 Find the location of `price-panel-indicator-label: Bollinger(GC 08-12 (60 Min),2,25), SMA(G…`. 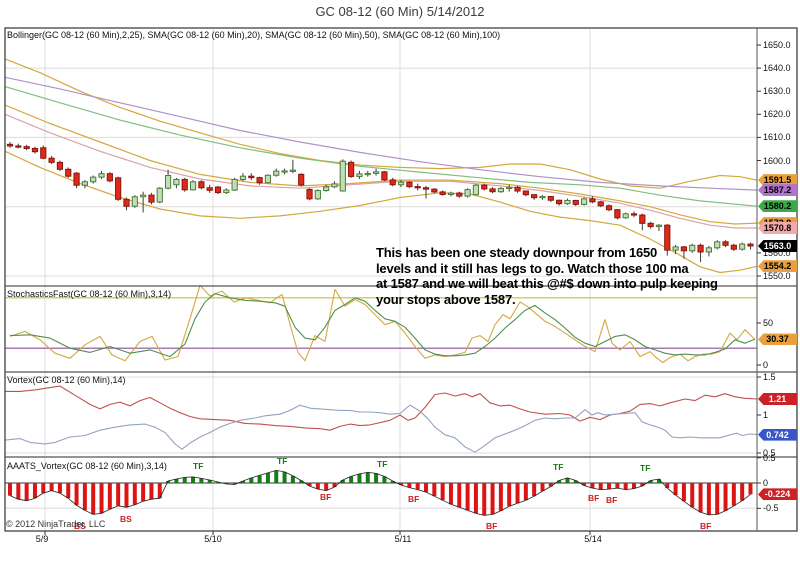

price-panel-indicator-label: Bollinger(GC 08-12 (60 Min),2,25), SMA(G… is located at coordinates (254, 35).